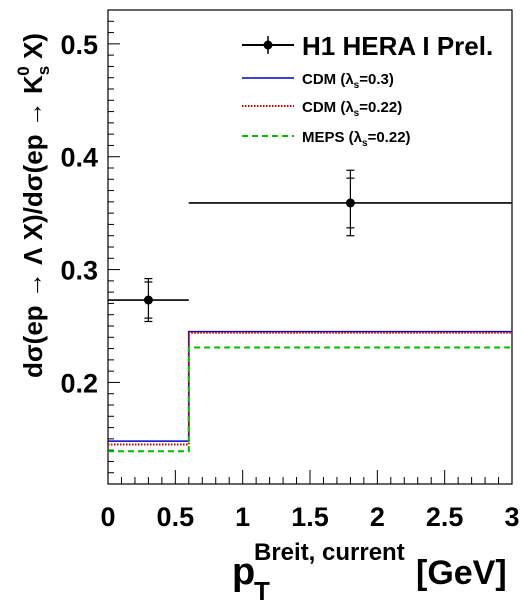 The height and width of the screenshot is (606, 530). What do you see at coordinates (176, 517) in the screenshot?
I see `x-tick-label: 0.5` at bounding box center [176, 517].